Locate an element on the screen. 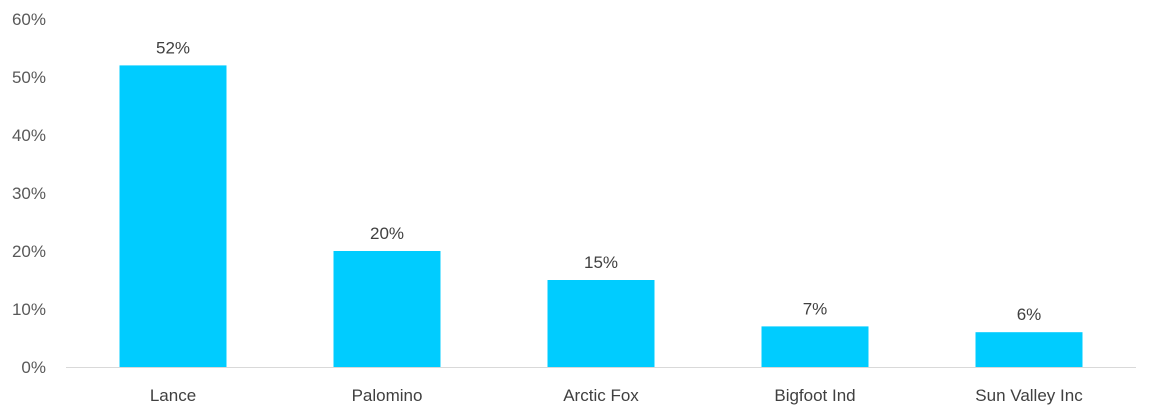 The height and width of the screenshot is (416, 1150). y-tick-label: 10% is located at coordinates (29, 309).